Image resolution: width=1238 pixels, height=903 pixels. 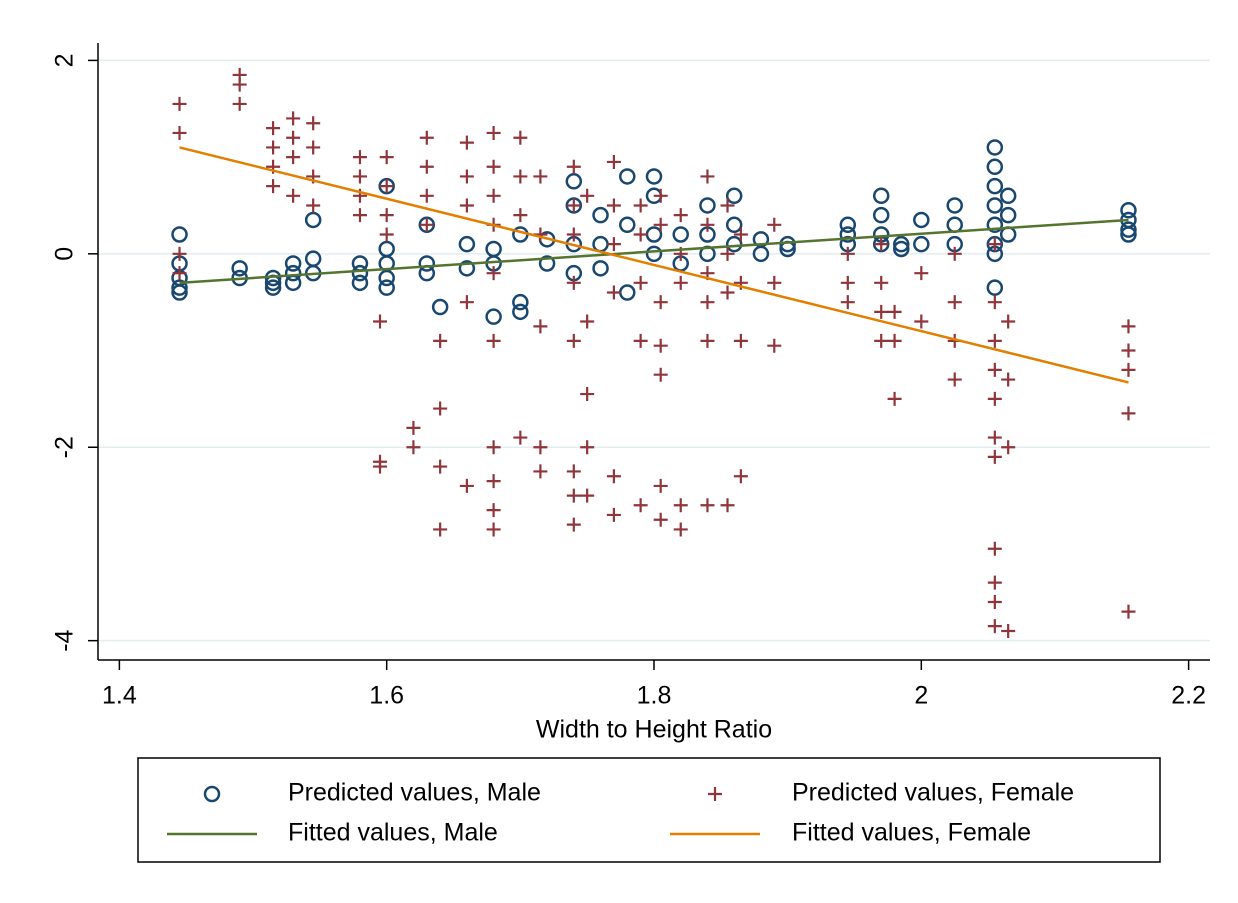 What do you see at coordinates (654, 730) in the screenshot?
I see `x-axis-title: Width to Height Ratio` at bounding box center [654, 730].